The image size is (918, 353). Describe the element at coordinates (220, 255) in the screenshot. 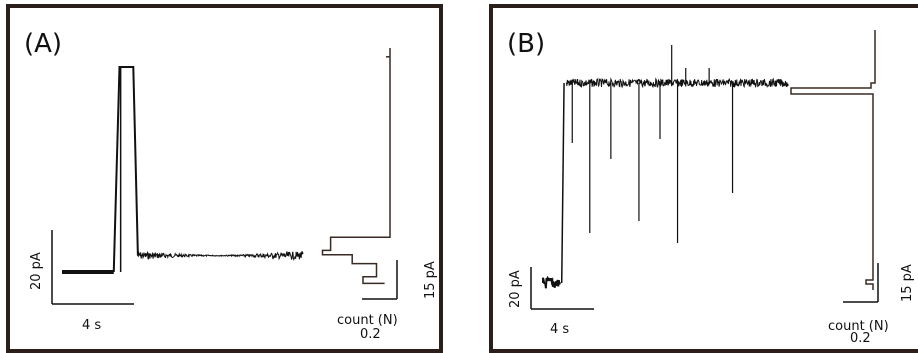

I see `noisy-current-segment` at that location.